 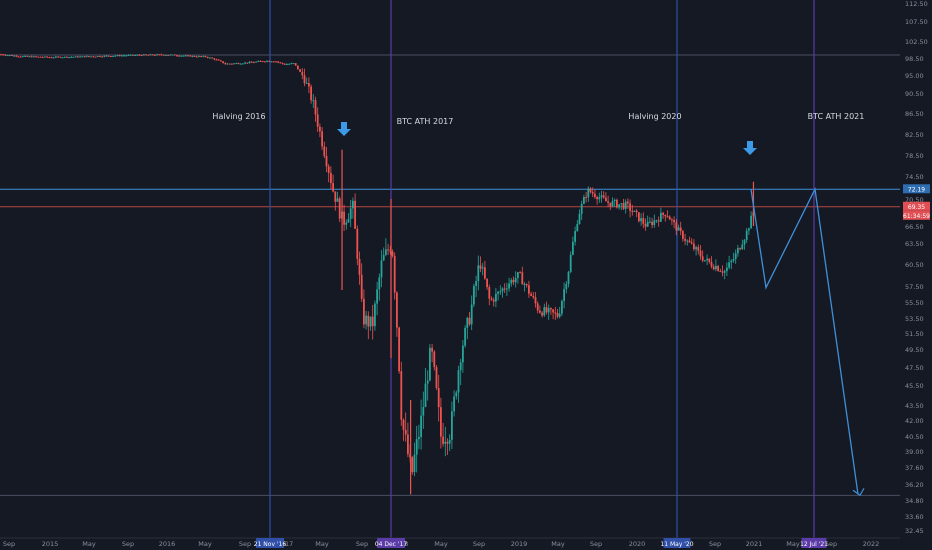 I want to click on y-tick-label: 45.50, so click(x=914, y=386).